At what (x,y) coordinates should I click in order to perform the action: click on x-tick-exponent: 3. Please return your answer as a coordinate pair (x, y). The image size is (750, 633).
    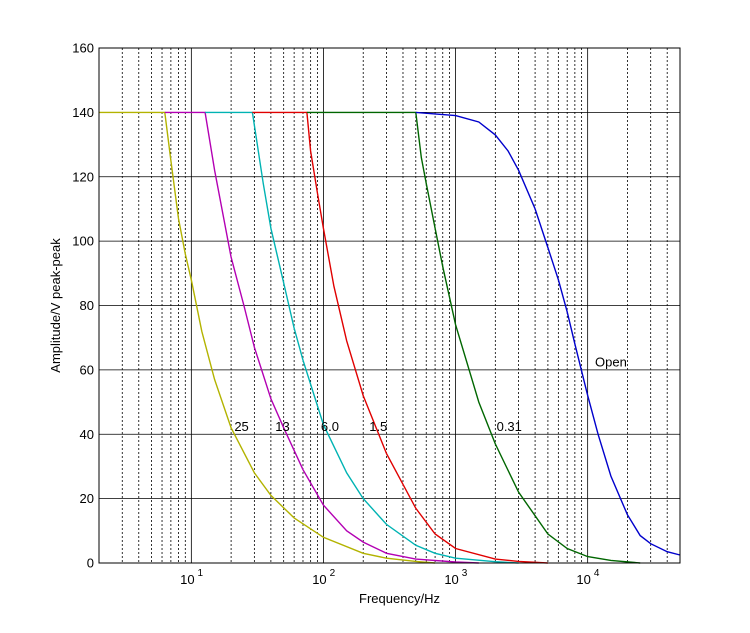
    Looking at the image, I should click on (465, 573).